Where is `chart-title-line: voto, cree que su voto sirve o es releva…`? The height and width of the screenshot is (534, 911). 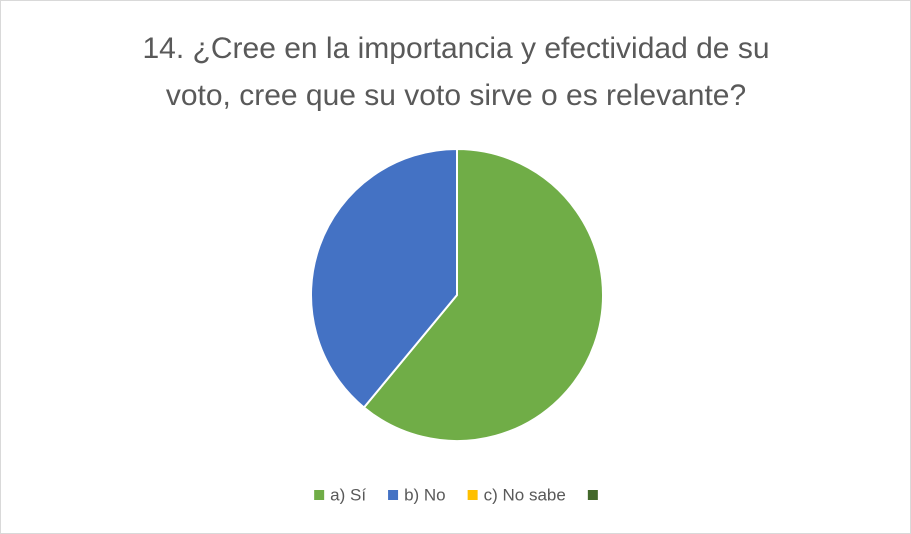
chart-title-line: voto, cree que su voto sirve o es releva… is located at coordinates (456, 95).